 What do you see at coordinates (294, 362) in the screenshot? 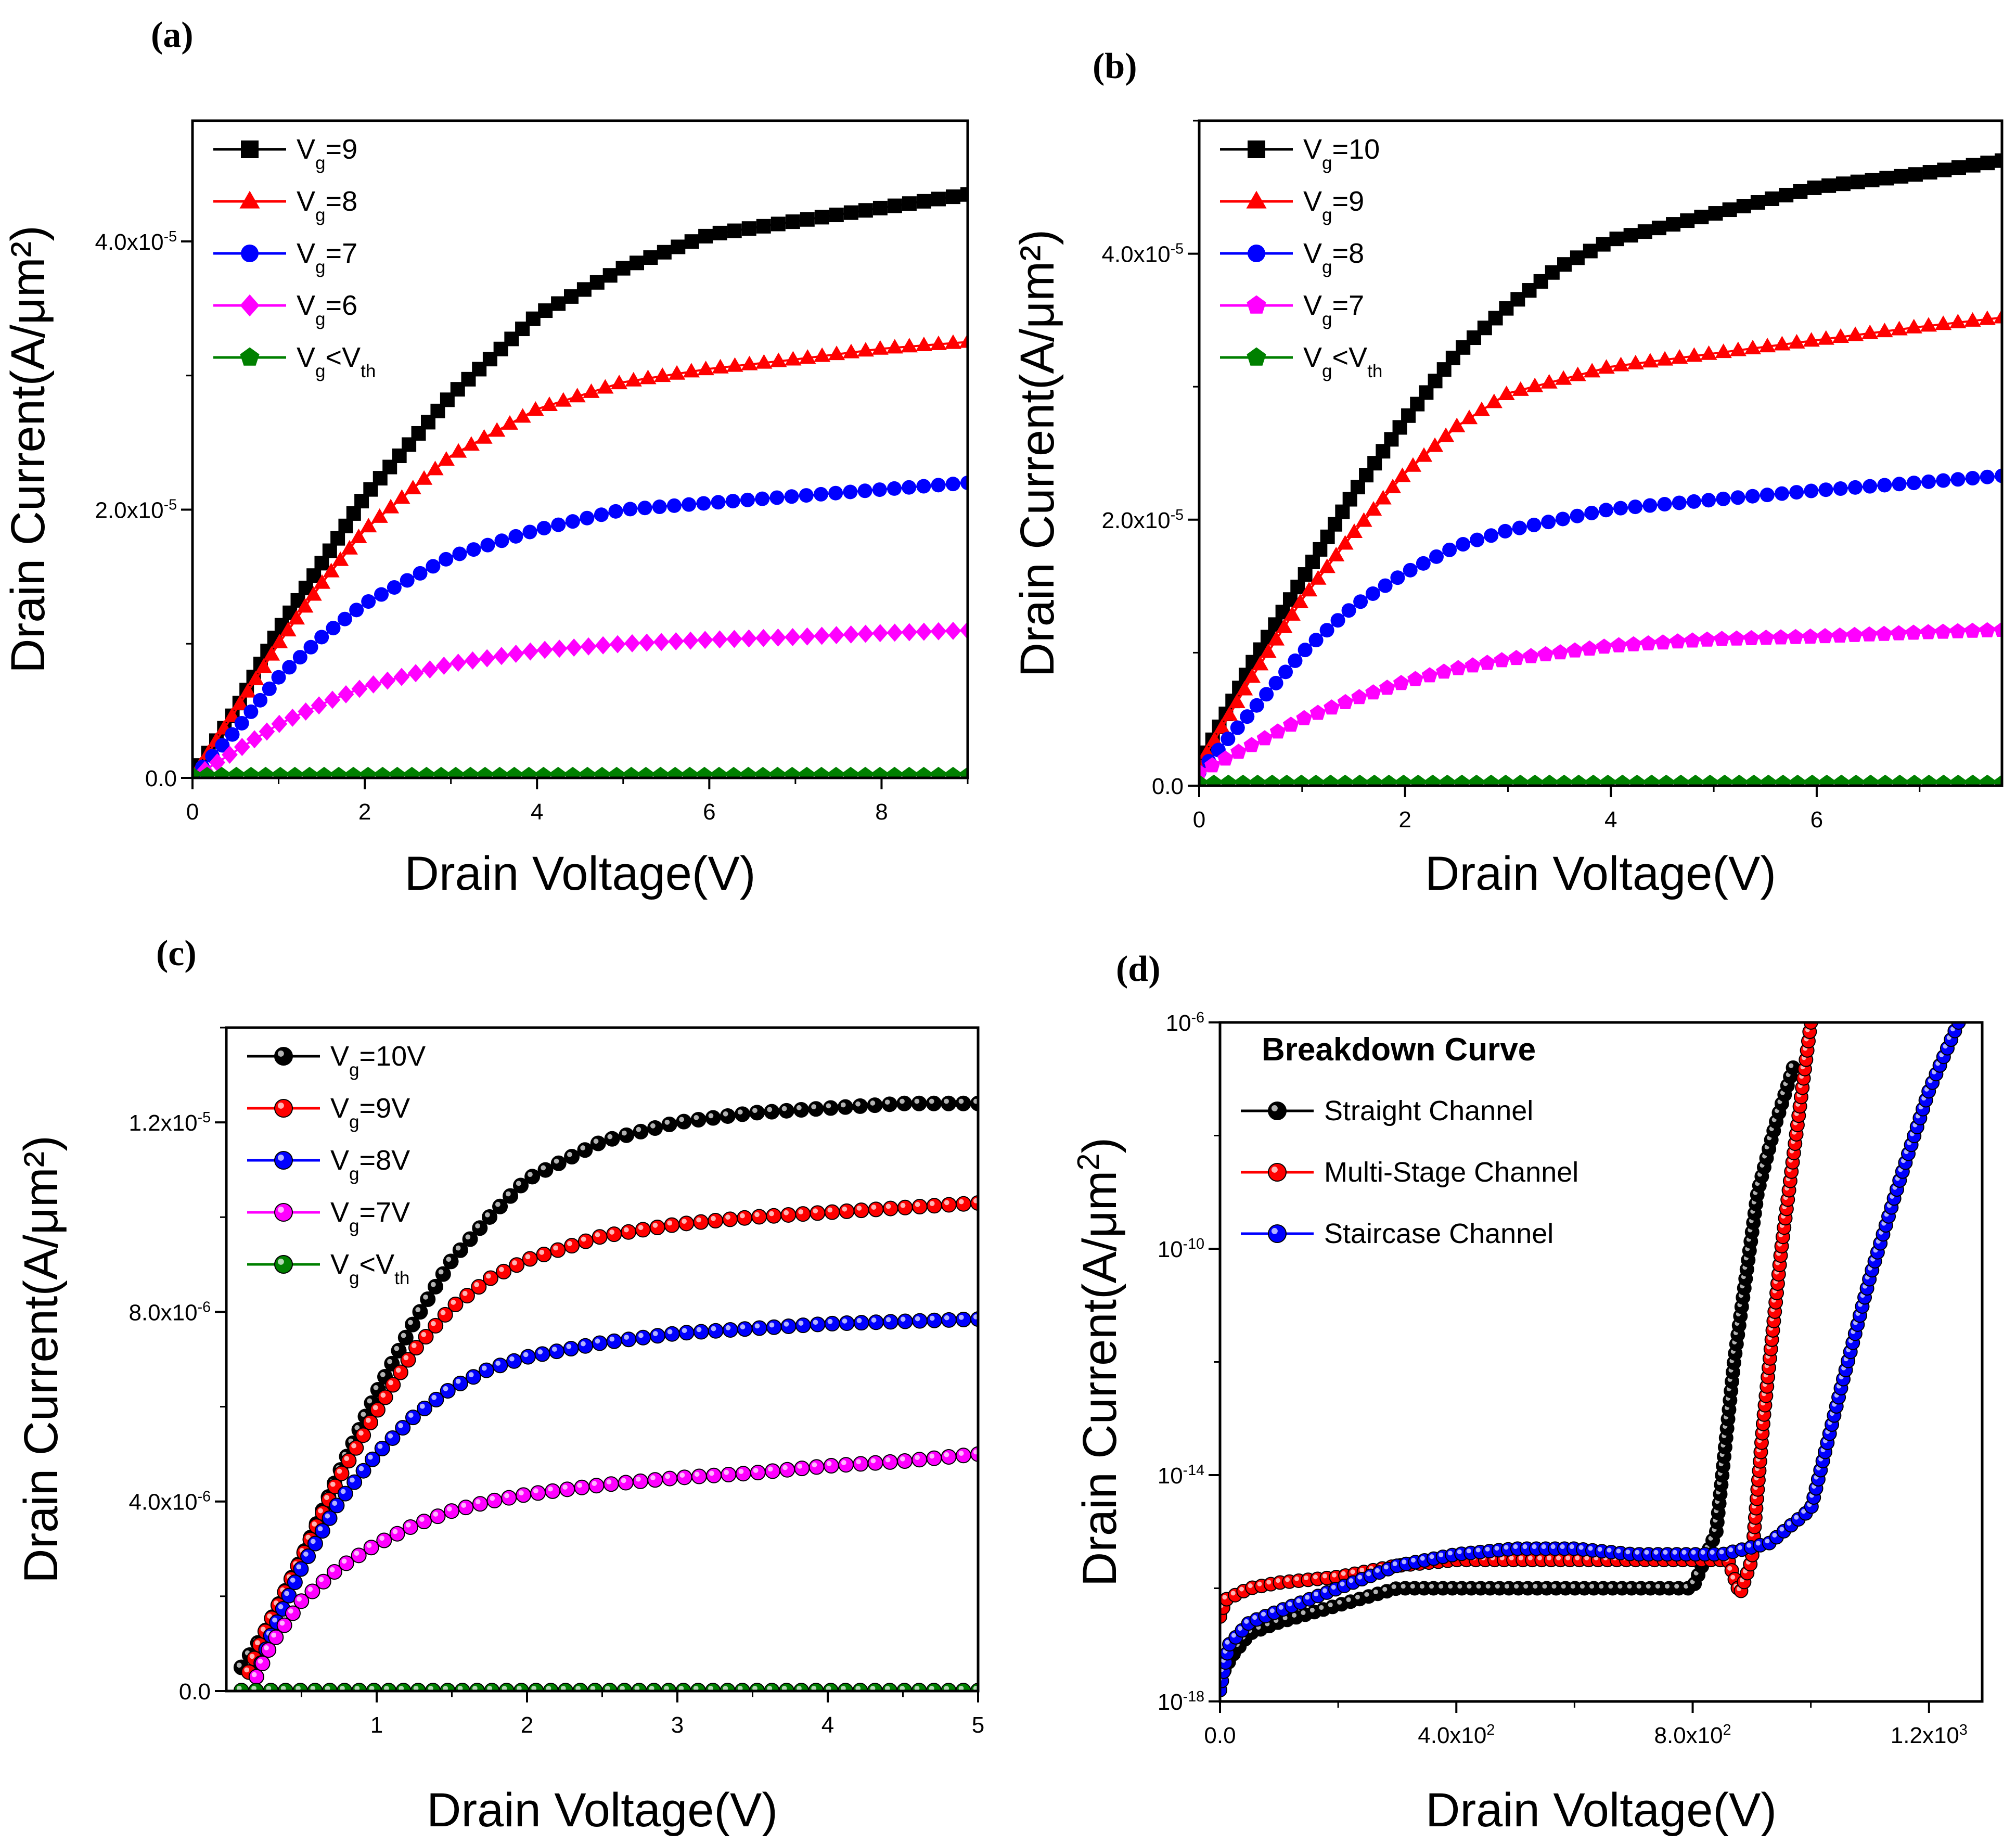
I see `legend-item: Vg<Vth` at bounding box center [294, 362].